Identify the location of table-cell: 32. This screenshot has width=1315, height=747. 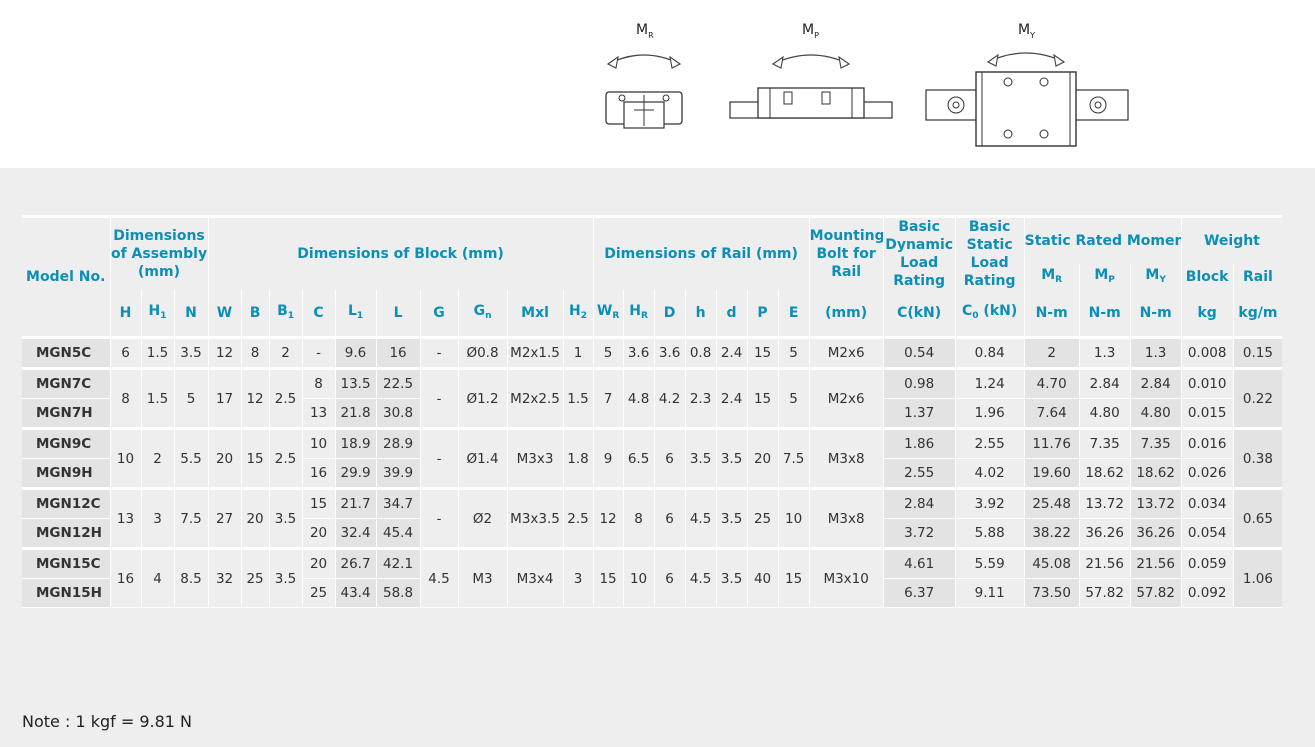
(224, 577).